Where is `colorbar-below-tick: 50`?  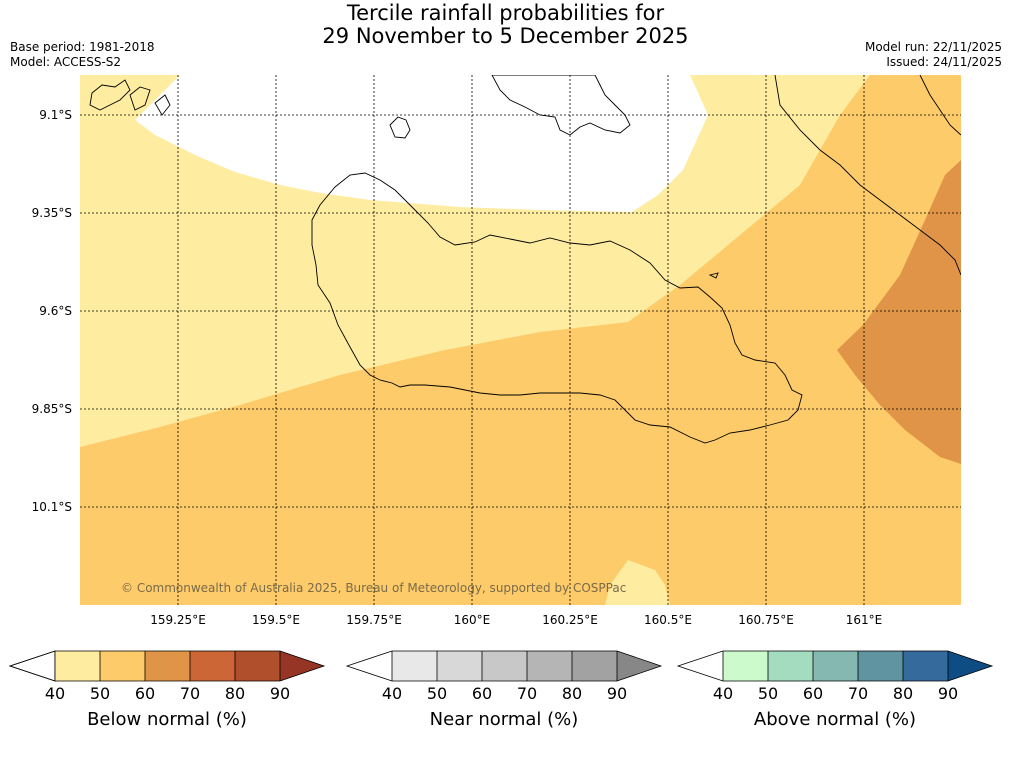
colorbar-below-tick: 50 is located at coordinates (100, 693).